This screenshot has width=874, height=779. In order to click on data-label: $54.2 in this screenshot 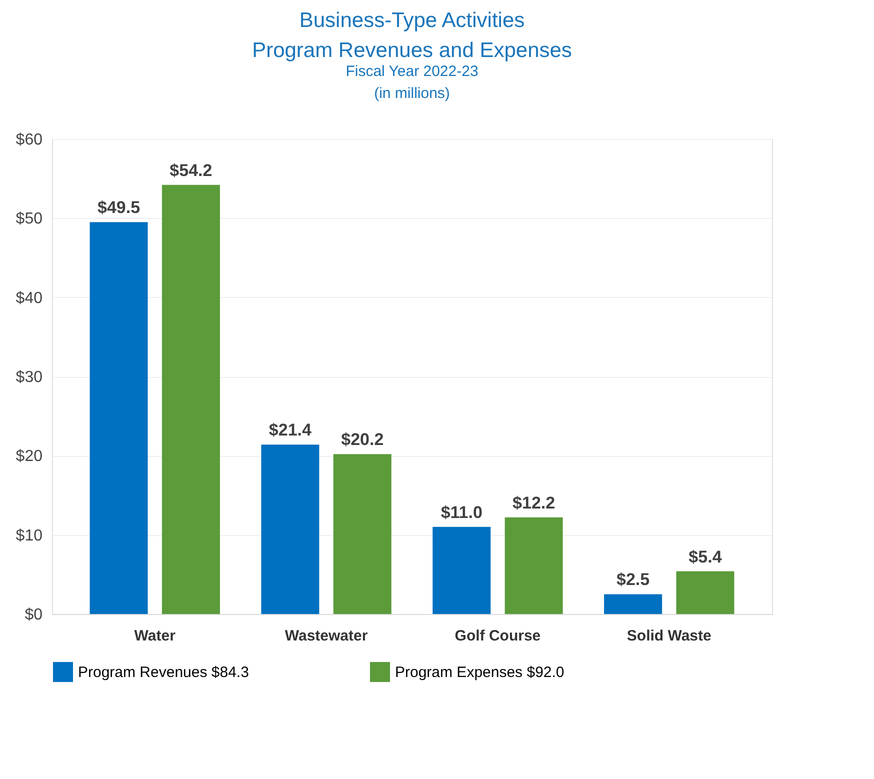, I will do `click(191, 170)`.